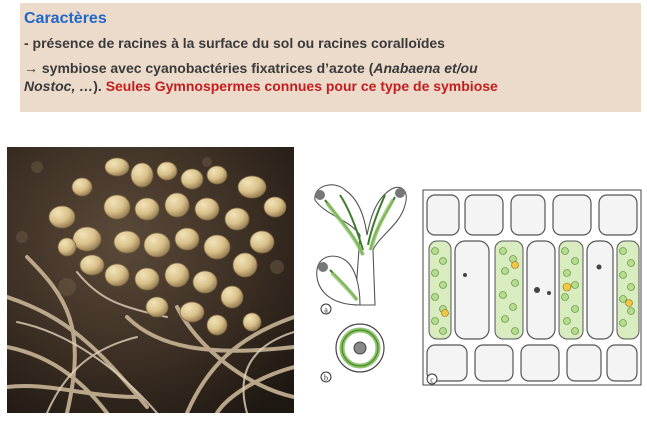 This screenshot has width=647, height=422. What do you see at coordinates (432, 380) in the screenshot?
I see `label-c: c` at bounding box center [432, 380].